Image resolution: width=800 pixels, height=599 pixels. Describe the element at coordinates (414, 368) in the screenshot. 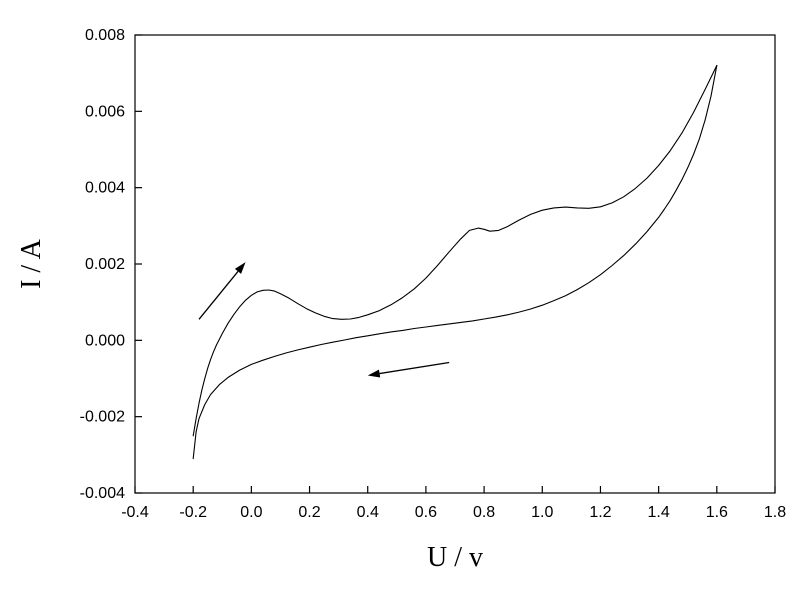

I see `reverse-scan-direction-arrow-shaft` at that location.